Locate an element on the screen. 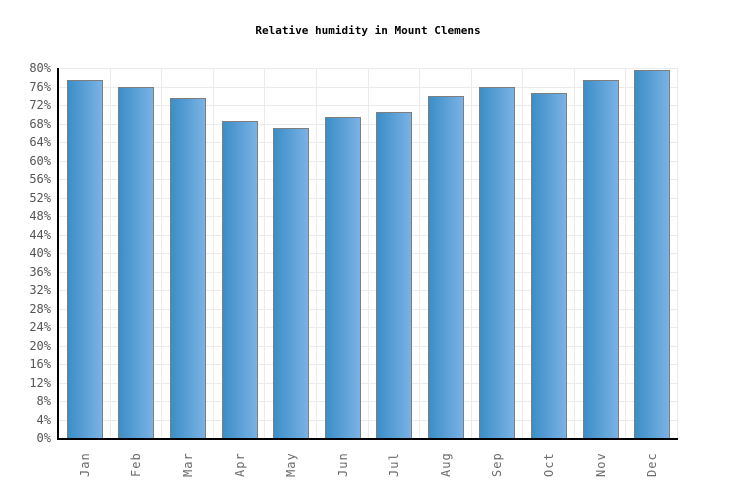  bar-cell-sep is located at coordinates (498, 253).